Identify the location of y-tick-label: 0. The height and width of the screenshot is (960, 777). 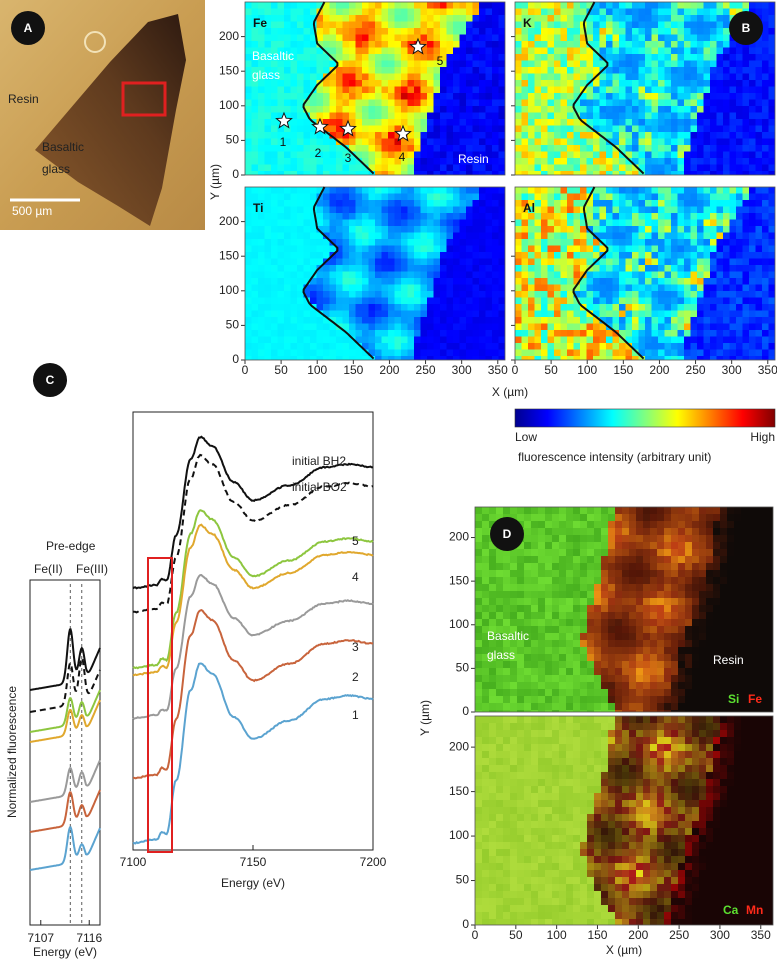
(235, 359).